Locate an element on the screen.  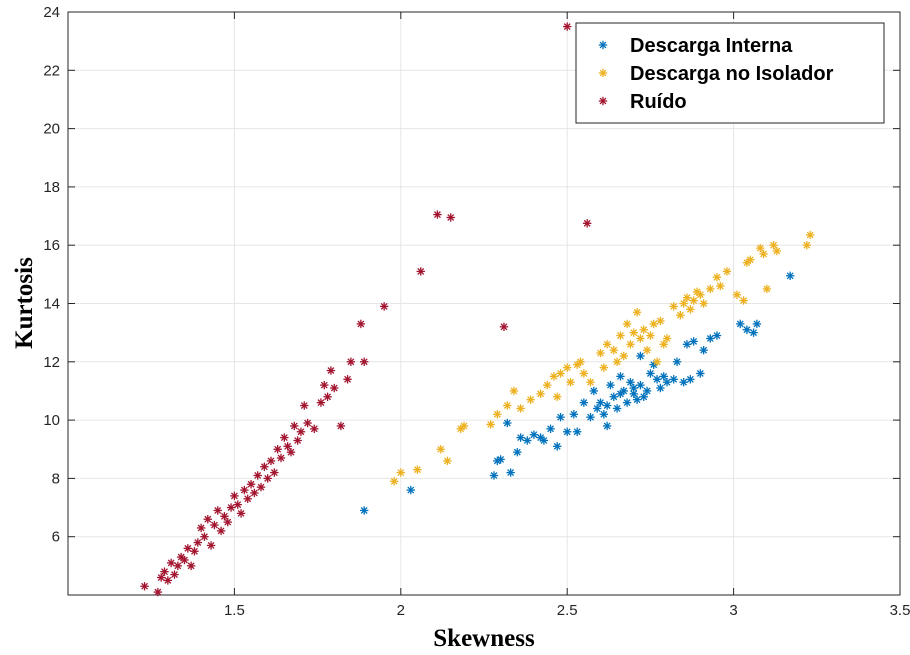
y-tick-label: 6 is located at coordinates (56, 537).